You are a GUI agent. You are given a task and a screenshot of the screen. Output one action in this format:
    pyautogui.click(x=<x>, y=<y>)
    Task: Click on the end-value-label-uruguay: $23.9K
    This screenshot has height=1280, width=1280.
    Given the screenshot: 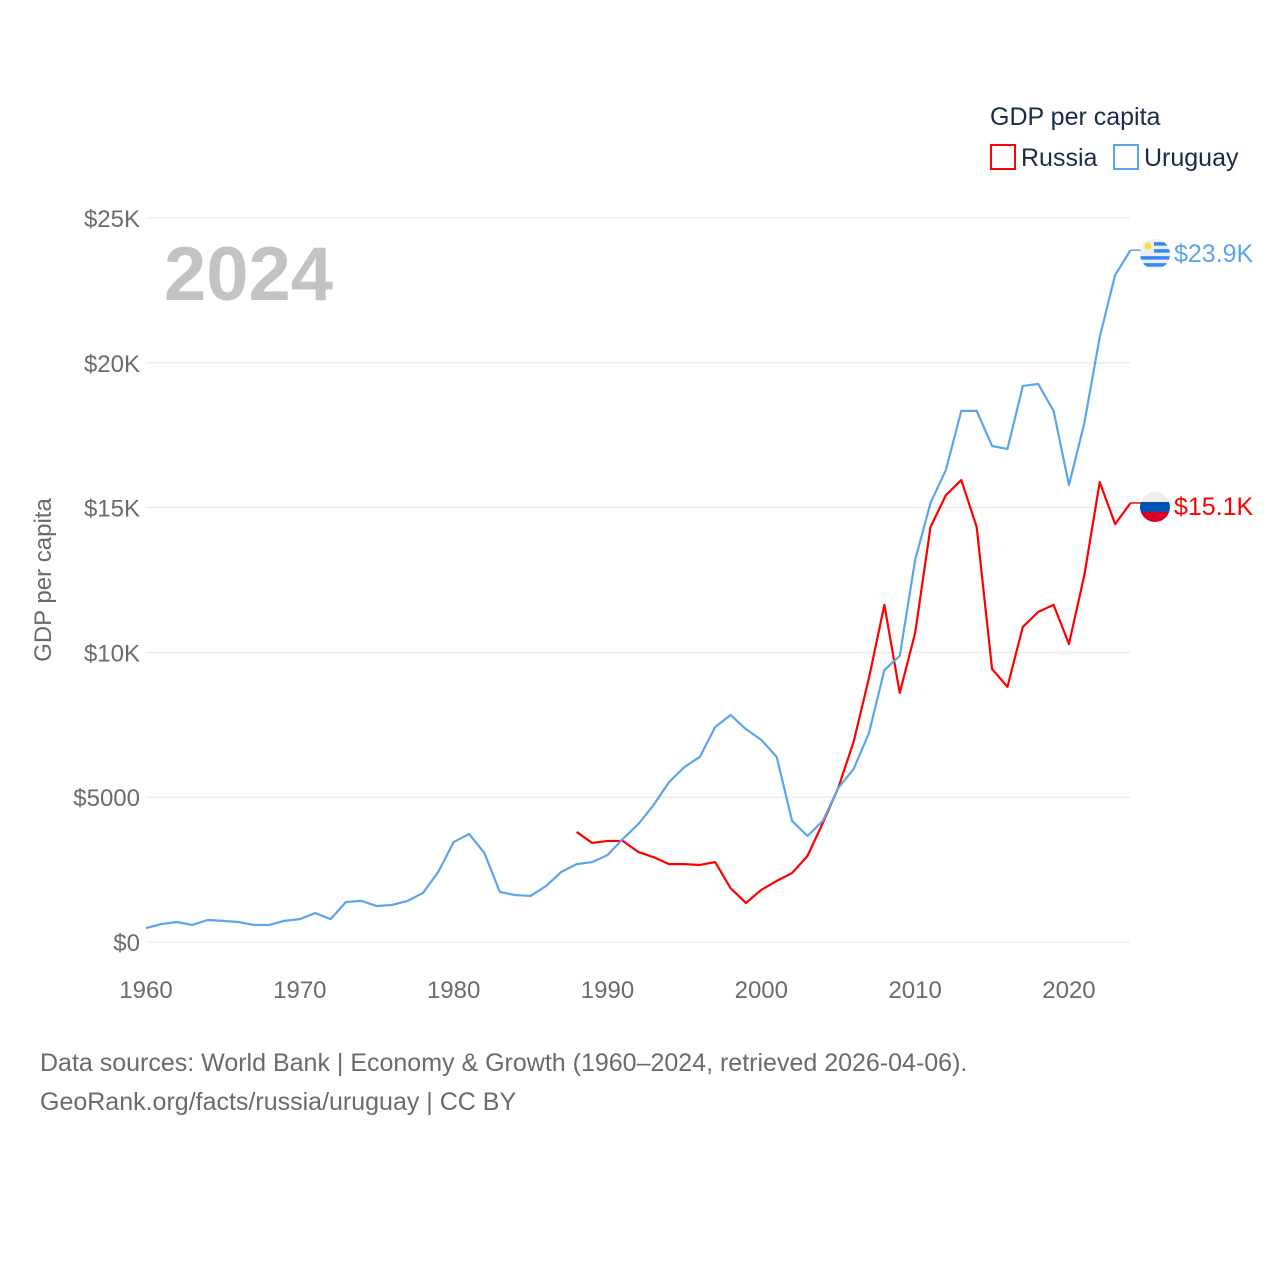 What is the action you would take?
    pyautogui.click(x=1214, y=254)
    